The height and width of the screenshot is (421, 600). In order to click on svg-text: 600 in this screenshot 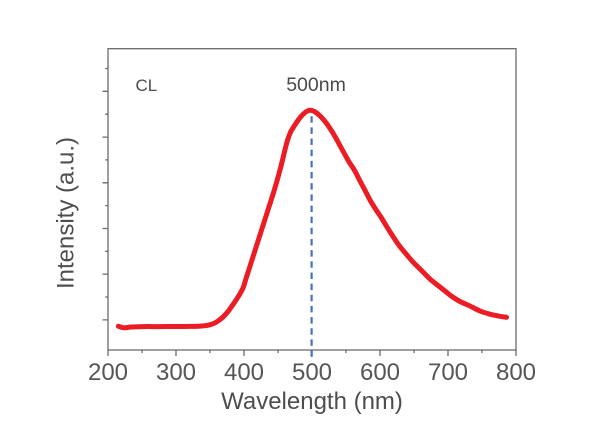, I will do `click(380, 372)`.